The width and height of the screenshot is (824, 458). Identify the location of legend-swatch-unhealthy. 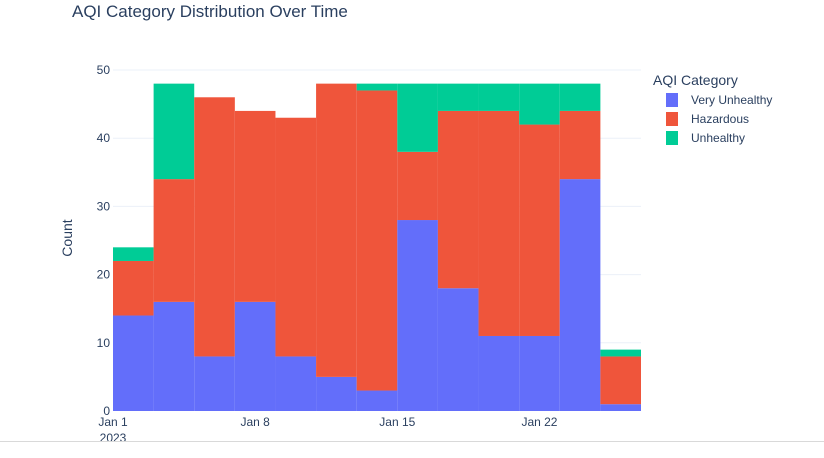
(672, 138).